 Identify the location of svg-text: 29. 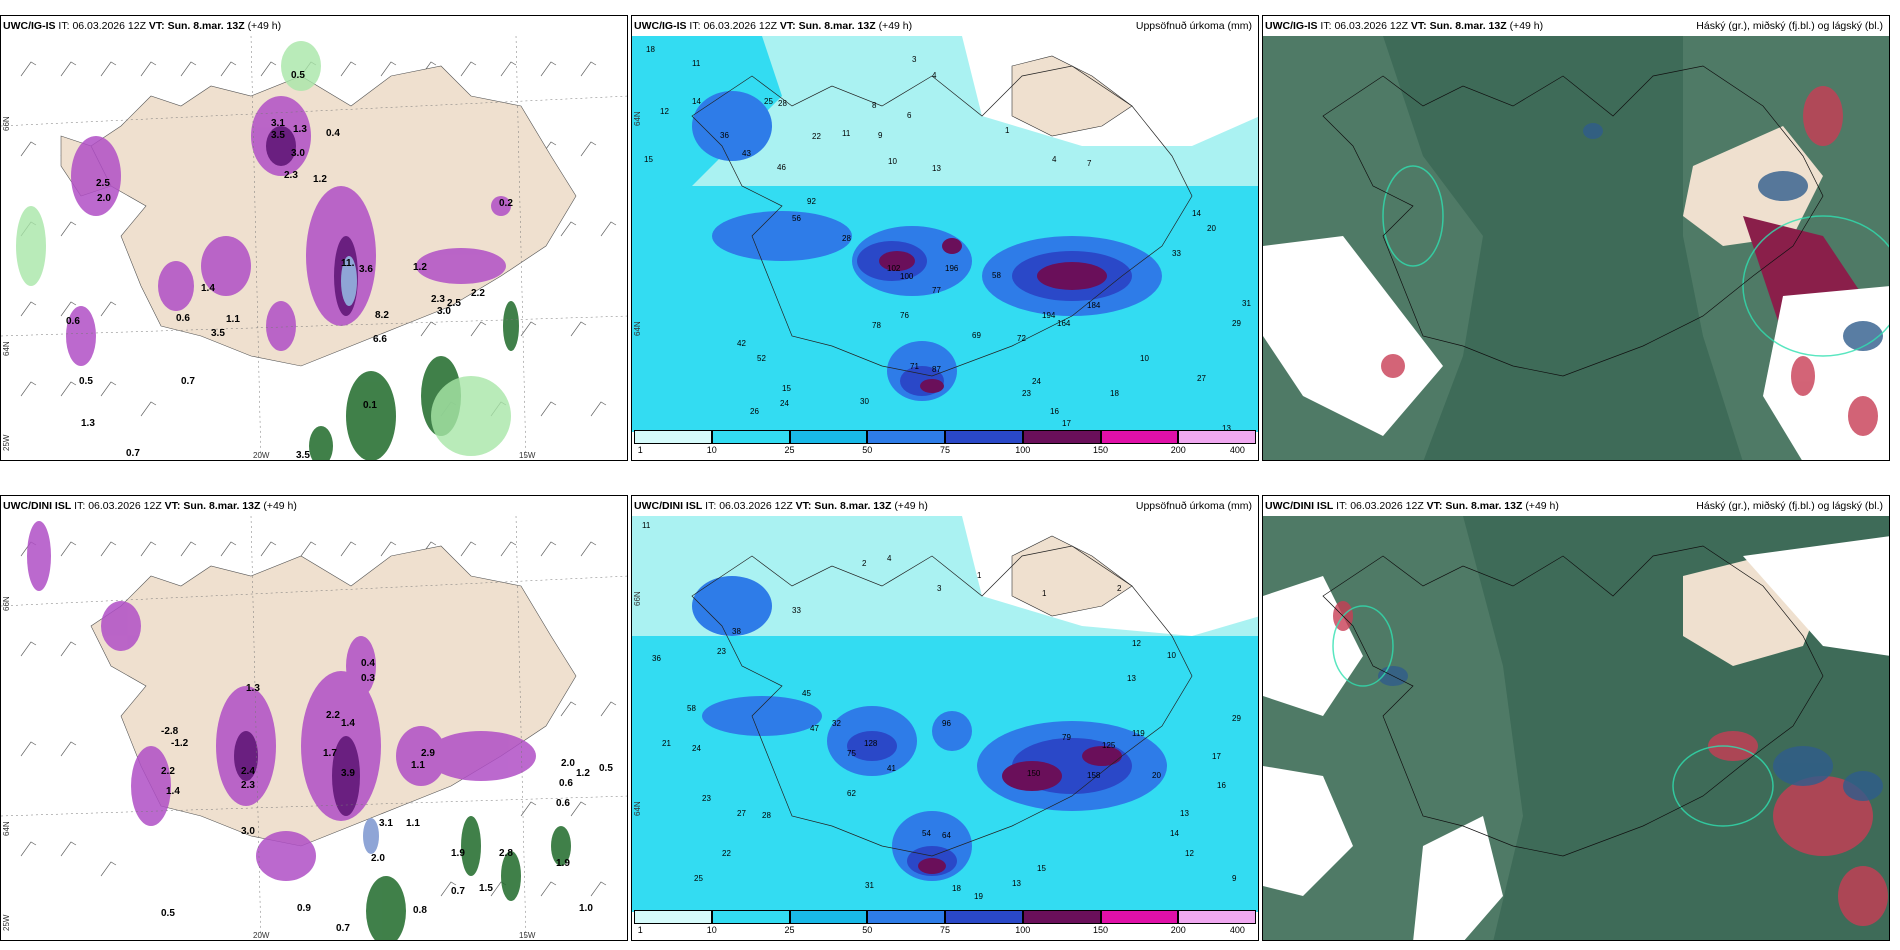
(1236, 718).